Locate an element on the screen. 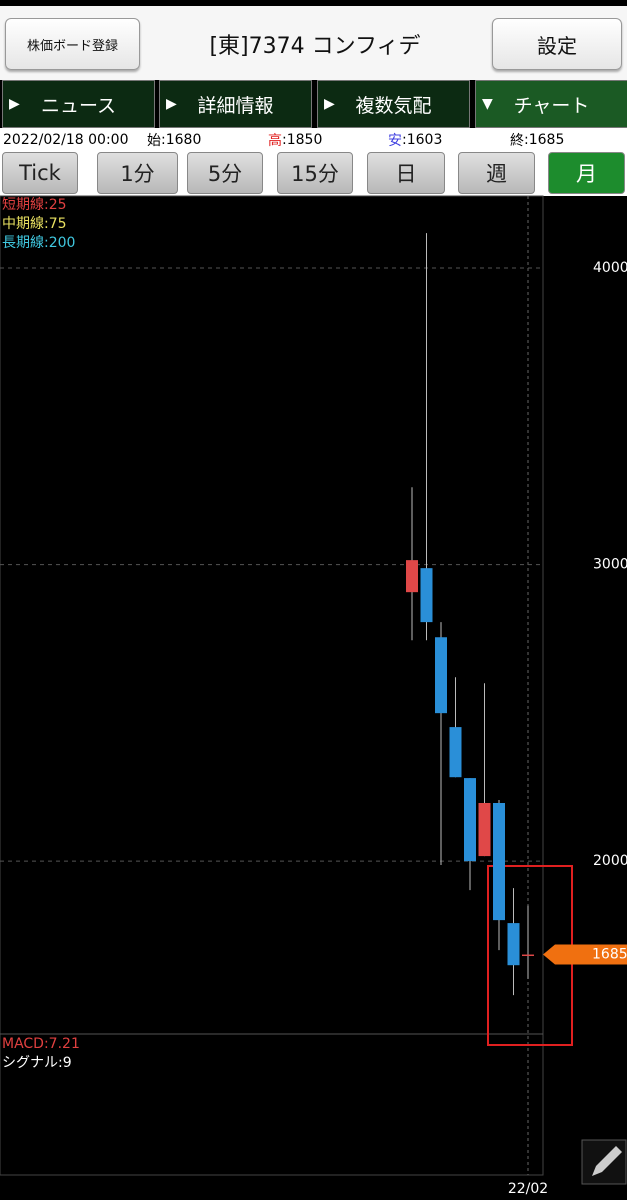 Image resolution: width=627 pixels, height=1200 pixels. info-label: 始 is located at coordinates (154, 141).